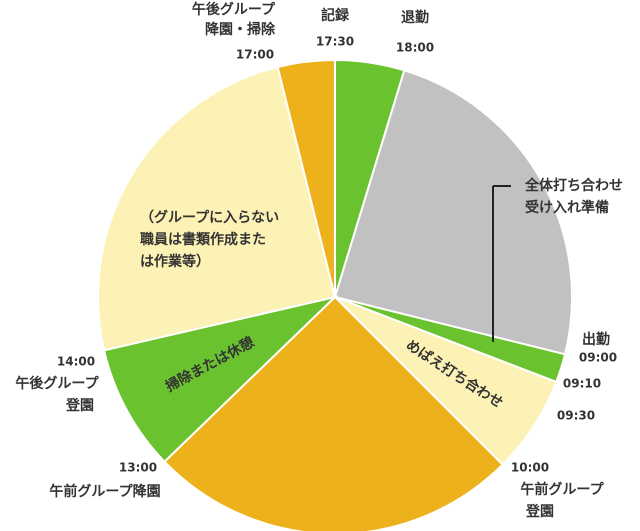  I want to click on annotation: 退勤, so click(415, 17).